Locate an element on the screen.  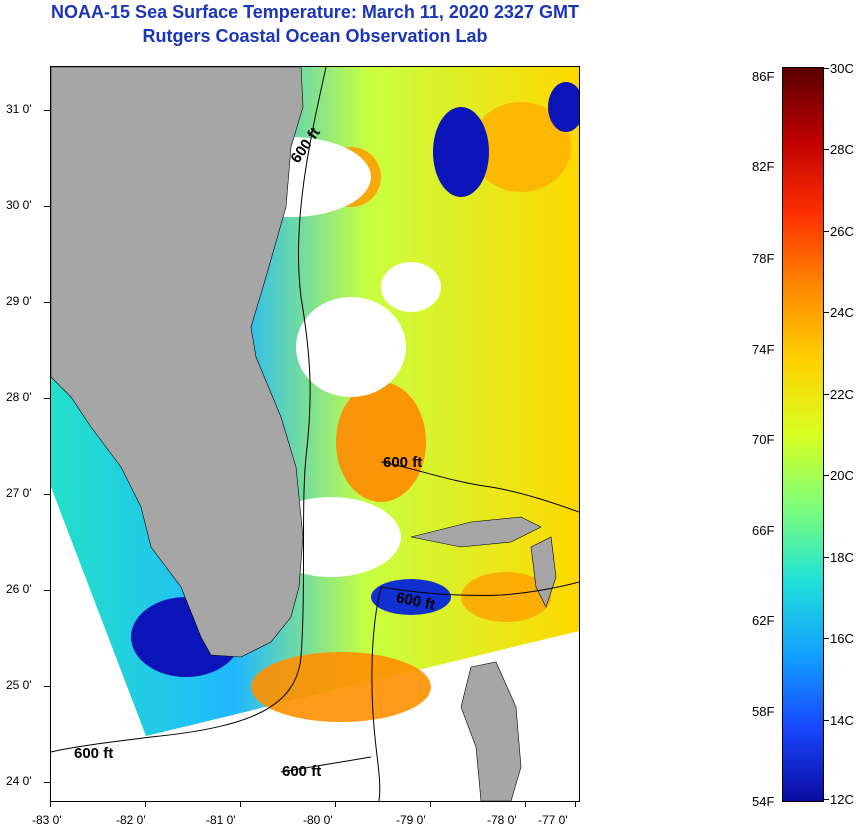
colorbar-c-label: 14C is located at coordinates (842, 720).